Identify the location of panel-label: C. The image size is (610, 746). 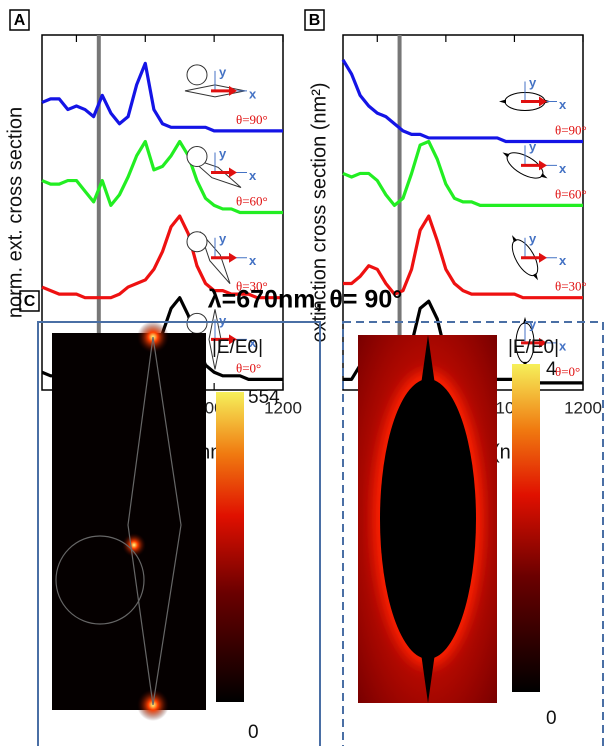
(30, 301).